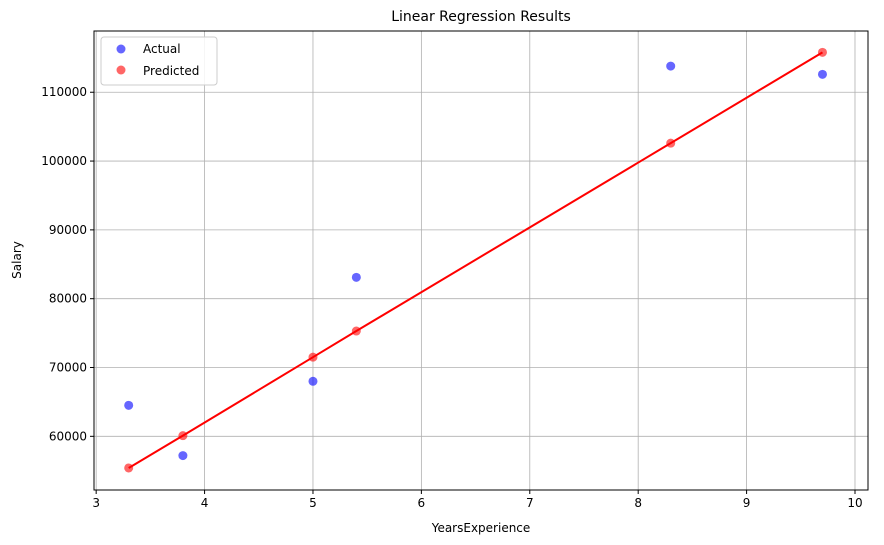 Image resolution: width=884 pixels, height=545 pixels. Describe the element at coordinates (747, 503) in the screenshot. I see `x-tick-label: 9` at that location.